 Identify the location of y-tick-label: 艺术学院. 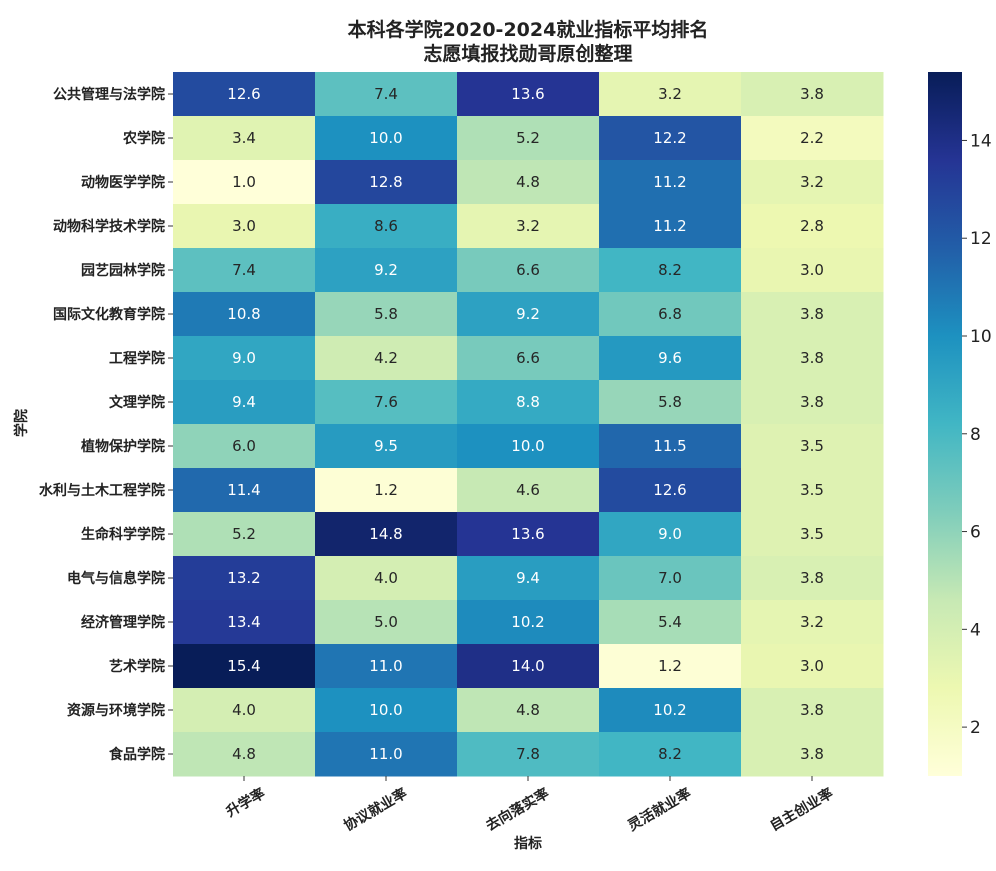
(137, 666).